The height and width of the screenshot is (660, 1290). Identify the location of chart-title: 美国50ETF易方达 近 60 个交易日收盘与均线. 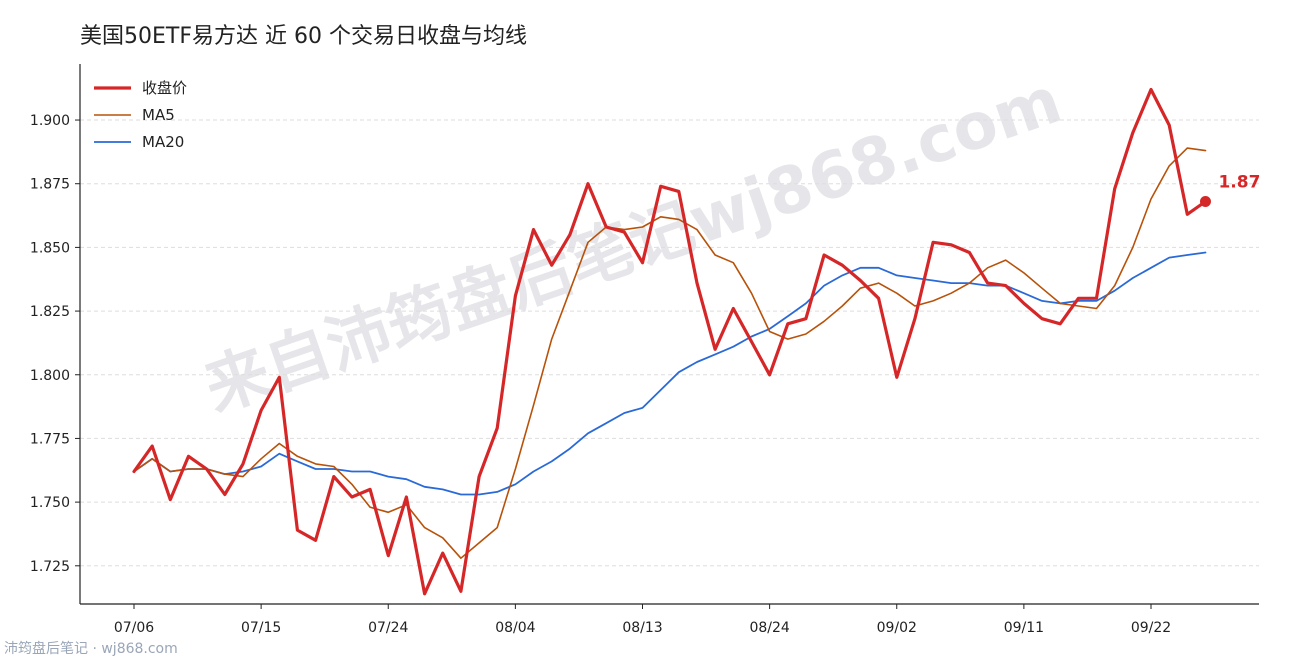
(303, 36).